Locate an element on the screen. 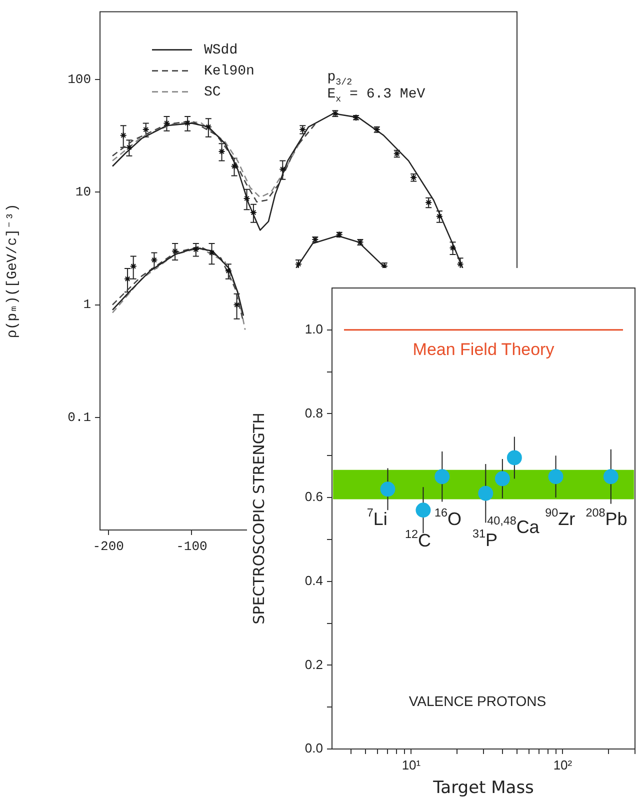  y-tick-label: 0.4 is located at coordinates (313, 580).